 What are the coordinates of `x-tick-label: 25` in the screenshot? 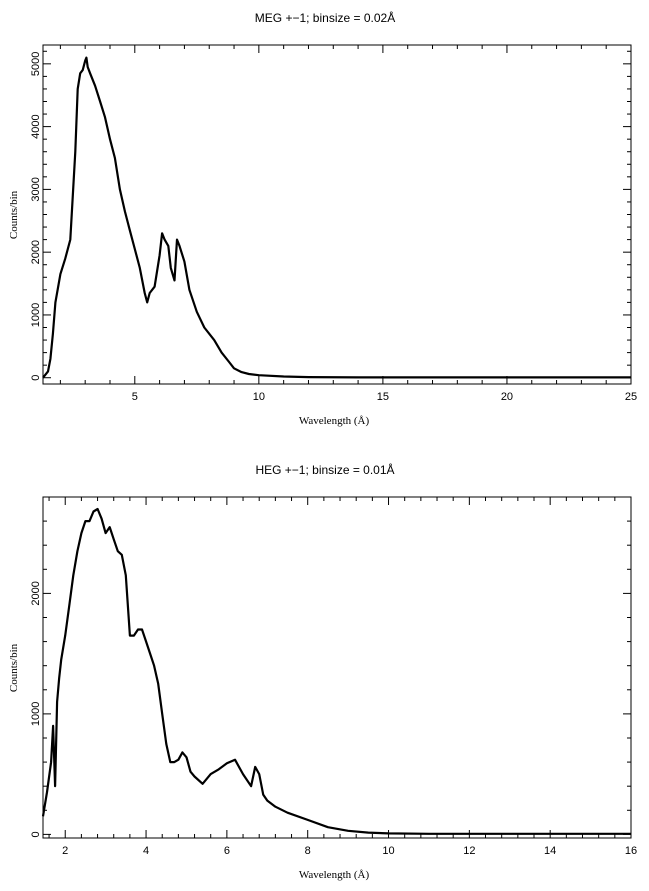 It's located at (631, 397).